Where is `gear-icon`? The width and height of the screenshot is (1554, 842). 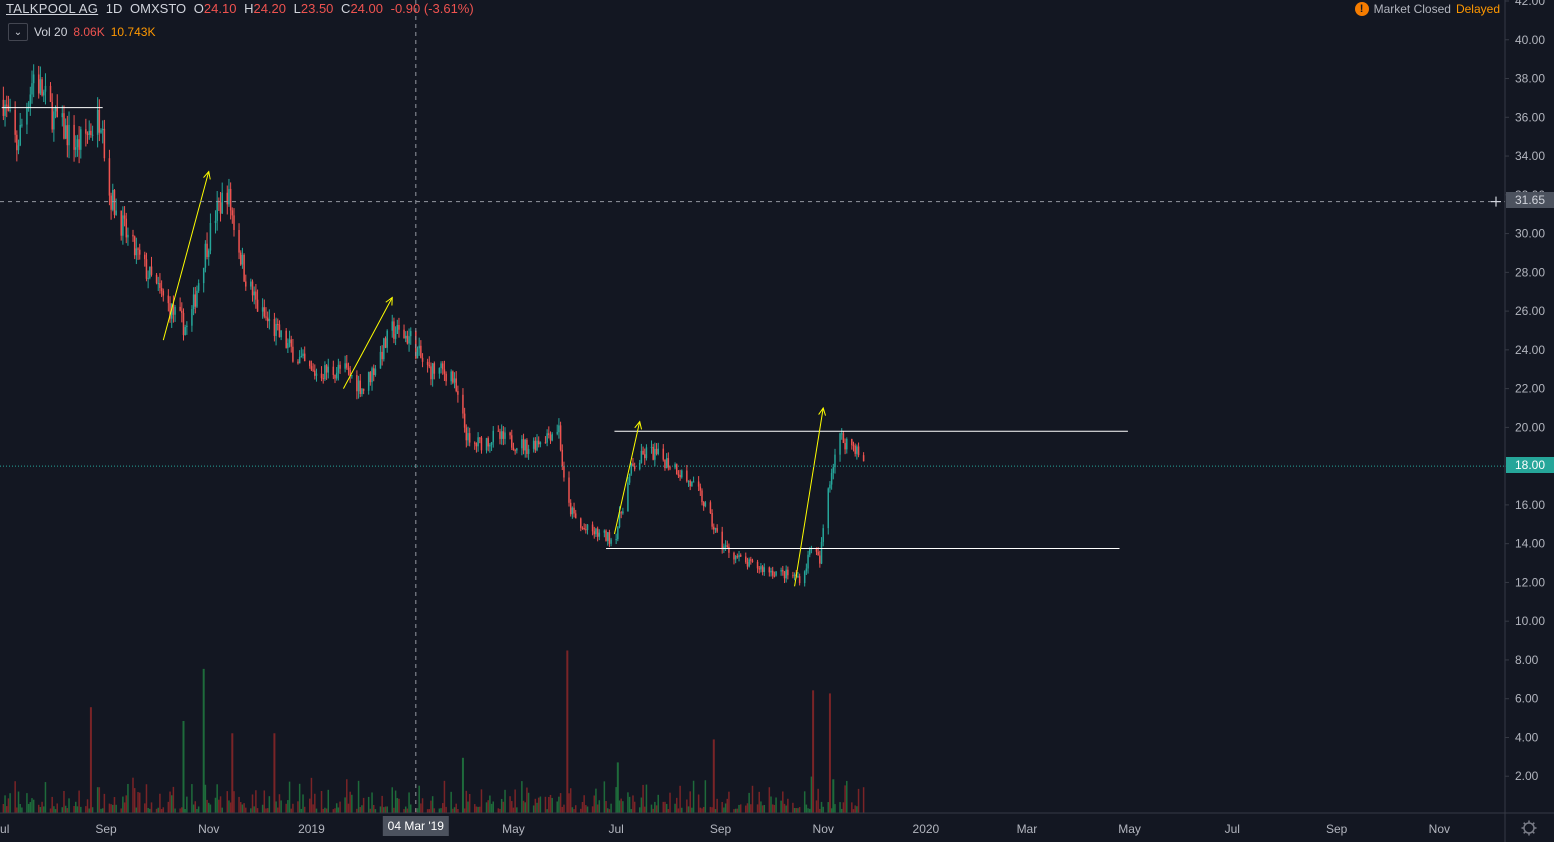 gear-icon is located at coordinates (1529, 828).